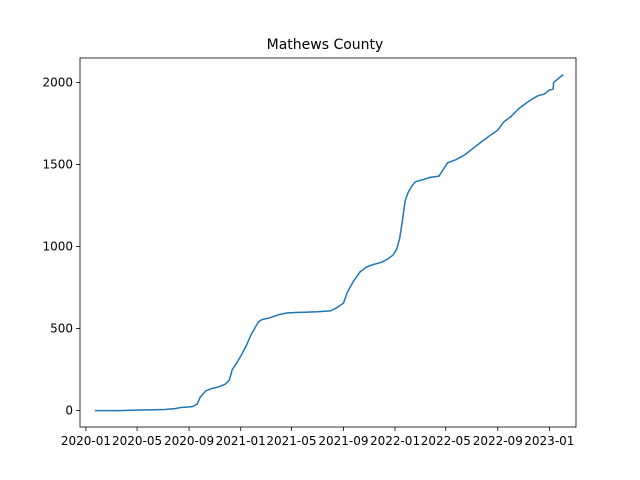 Image resolution: width=640 pixels, height=480 pixels. I want to click on x-tick-label-3: 2021-01, so click(241, 441).